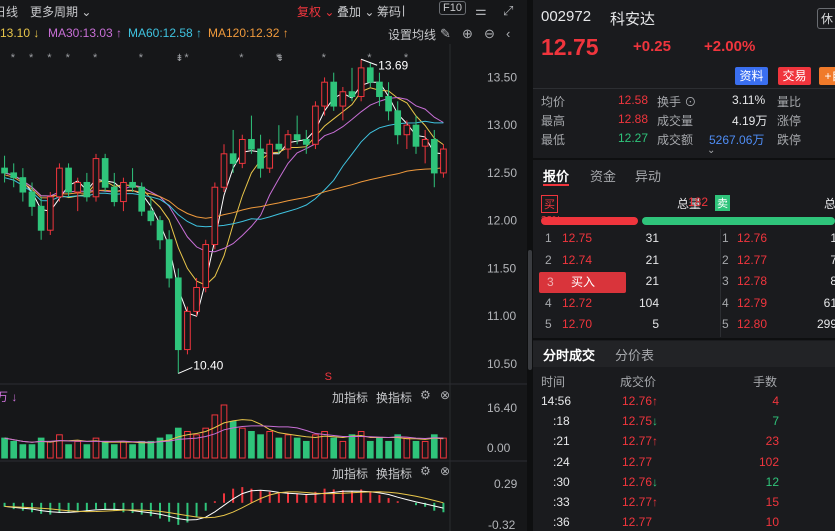 The width and height of the screenshot is (835, 531). Describe the element at coordinates (635, 355) in the screenshot. I see `tab-price-table: 分价表` at that location.